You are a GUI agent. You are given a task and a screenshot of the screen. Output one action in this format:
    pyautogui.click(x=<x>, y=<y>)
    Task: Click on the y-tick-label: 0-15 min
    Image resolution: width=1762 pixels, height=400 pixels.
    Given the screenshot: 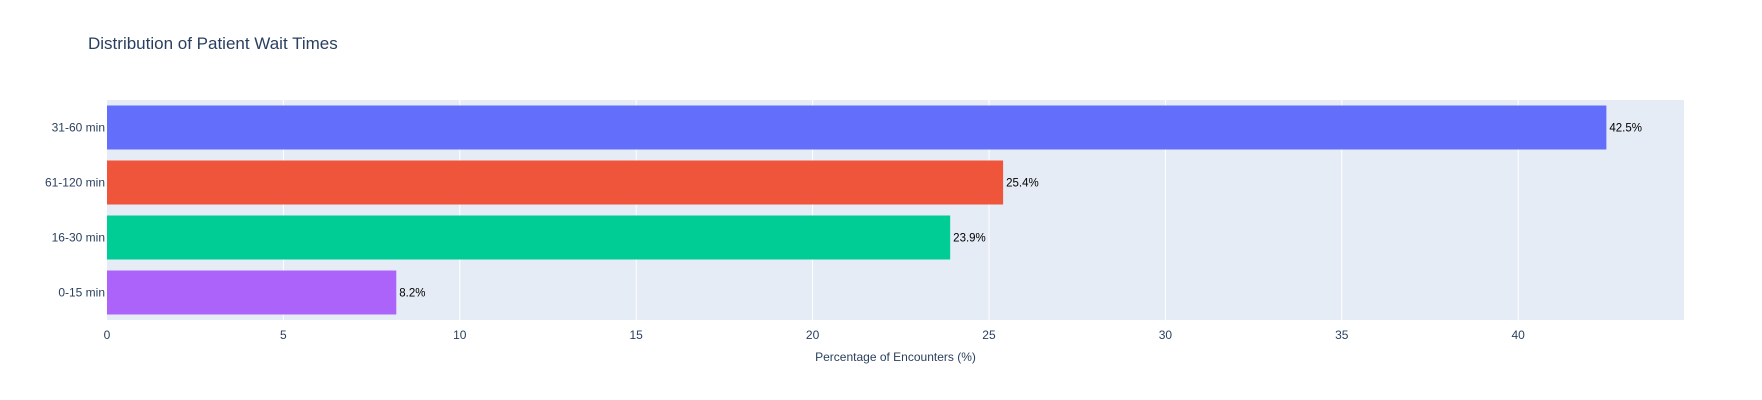 What is the action you would take?
    pyautogui.click(x=81, y=293)
    